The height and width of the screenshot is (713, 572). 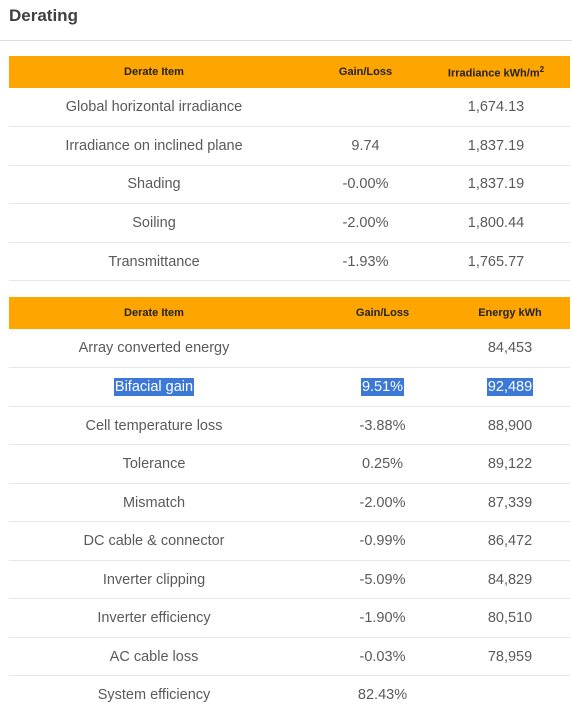 I want to click on row-item: Global horizontal irradiance, so click(x=154, y=108).